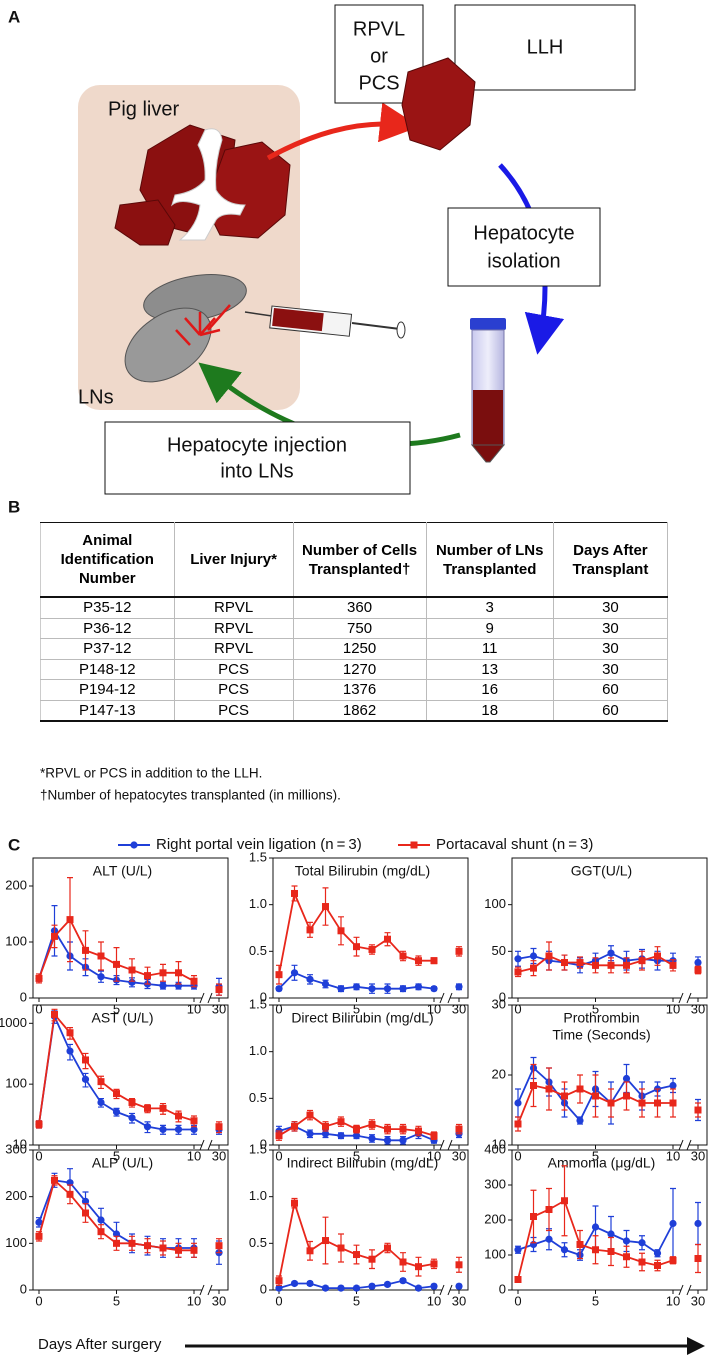 The width and height of the screenshot is (709, 1360). I want to click on cell: RPVL, so click(233, 649).